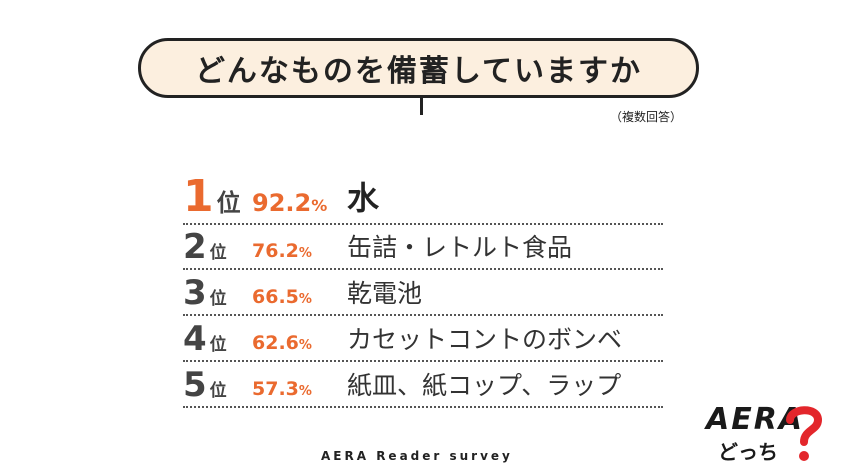  What do you see at coordinates (484, 385) in the screenshot?
I see `item-label: 紙皿、紙コップ、ラップ` at bounding box center [484, 385].